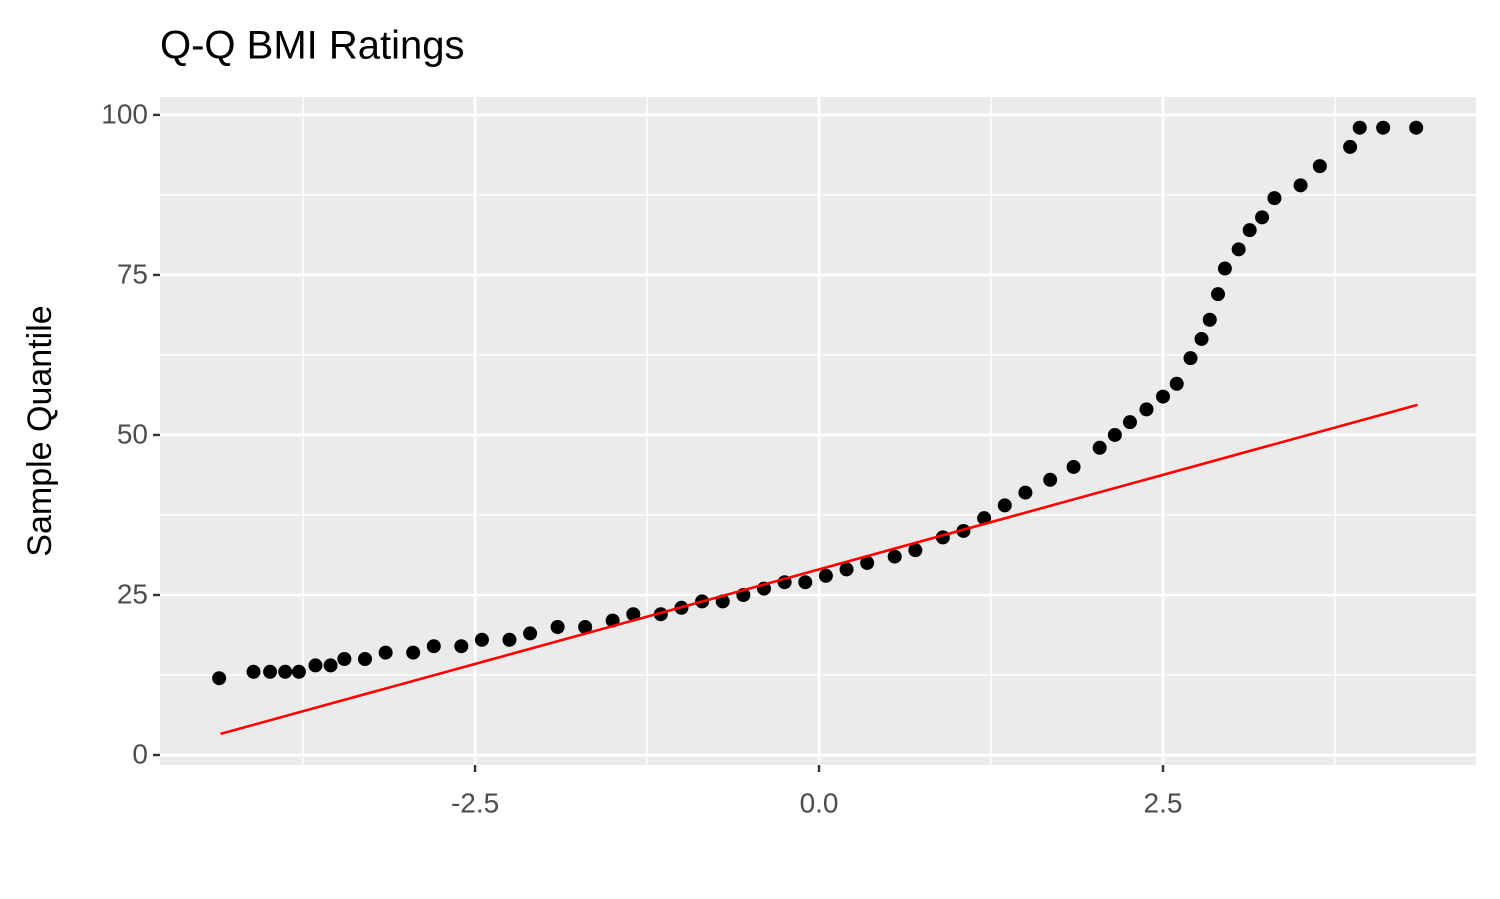 The image size is (1500, 899). What do you see at coordinates (124, 113) in the screenshot?
I see `y-tick-label: 100` at bounding box center [124, 113].